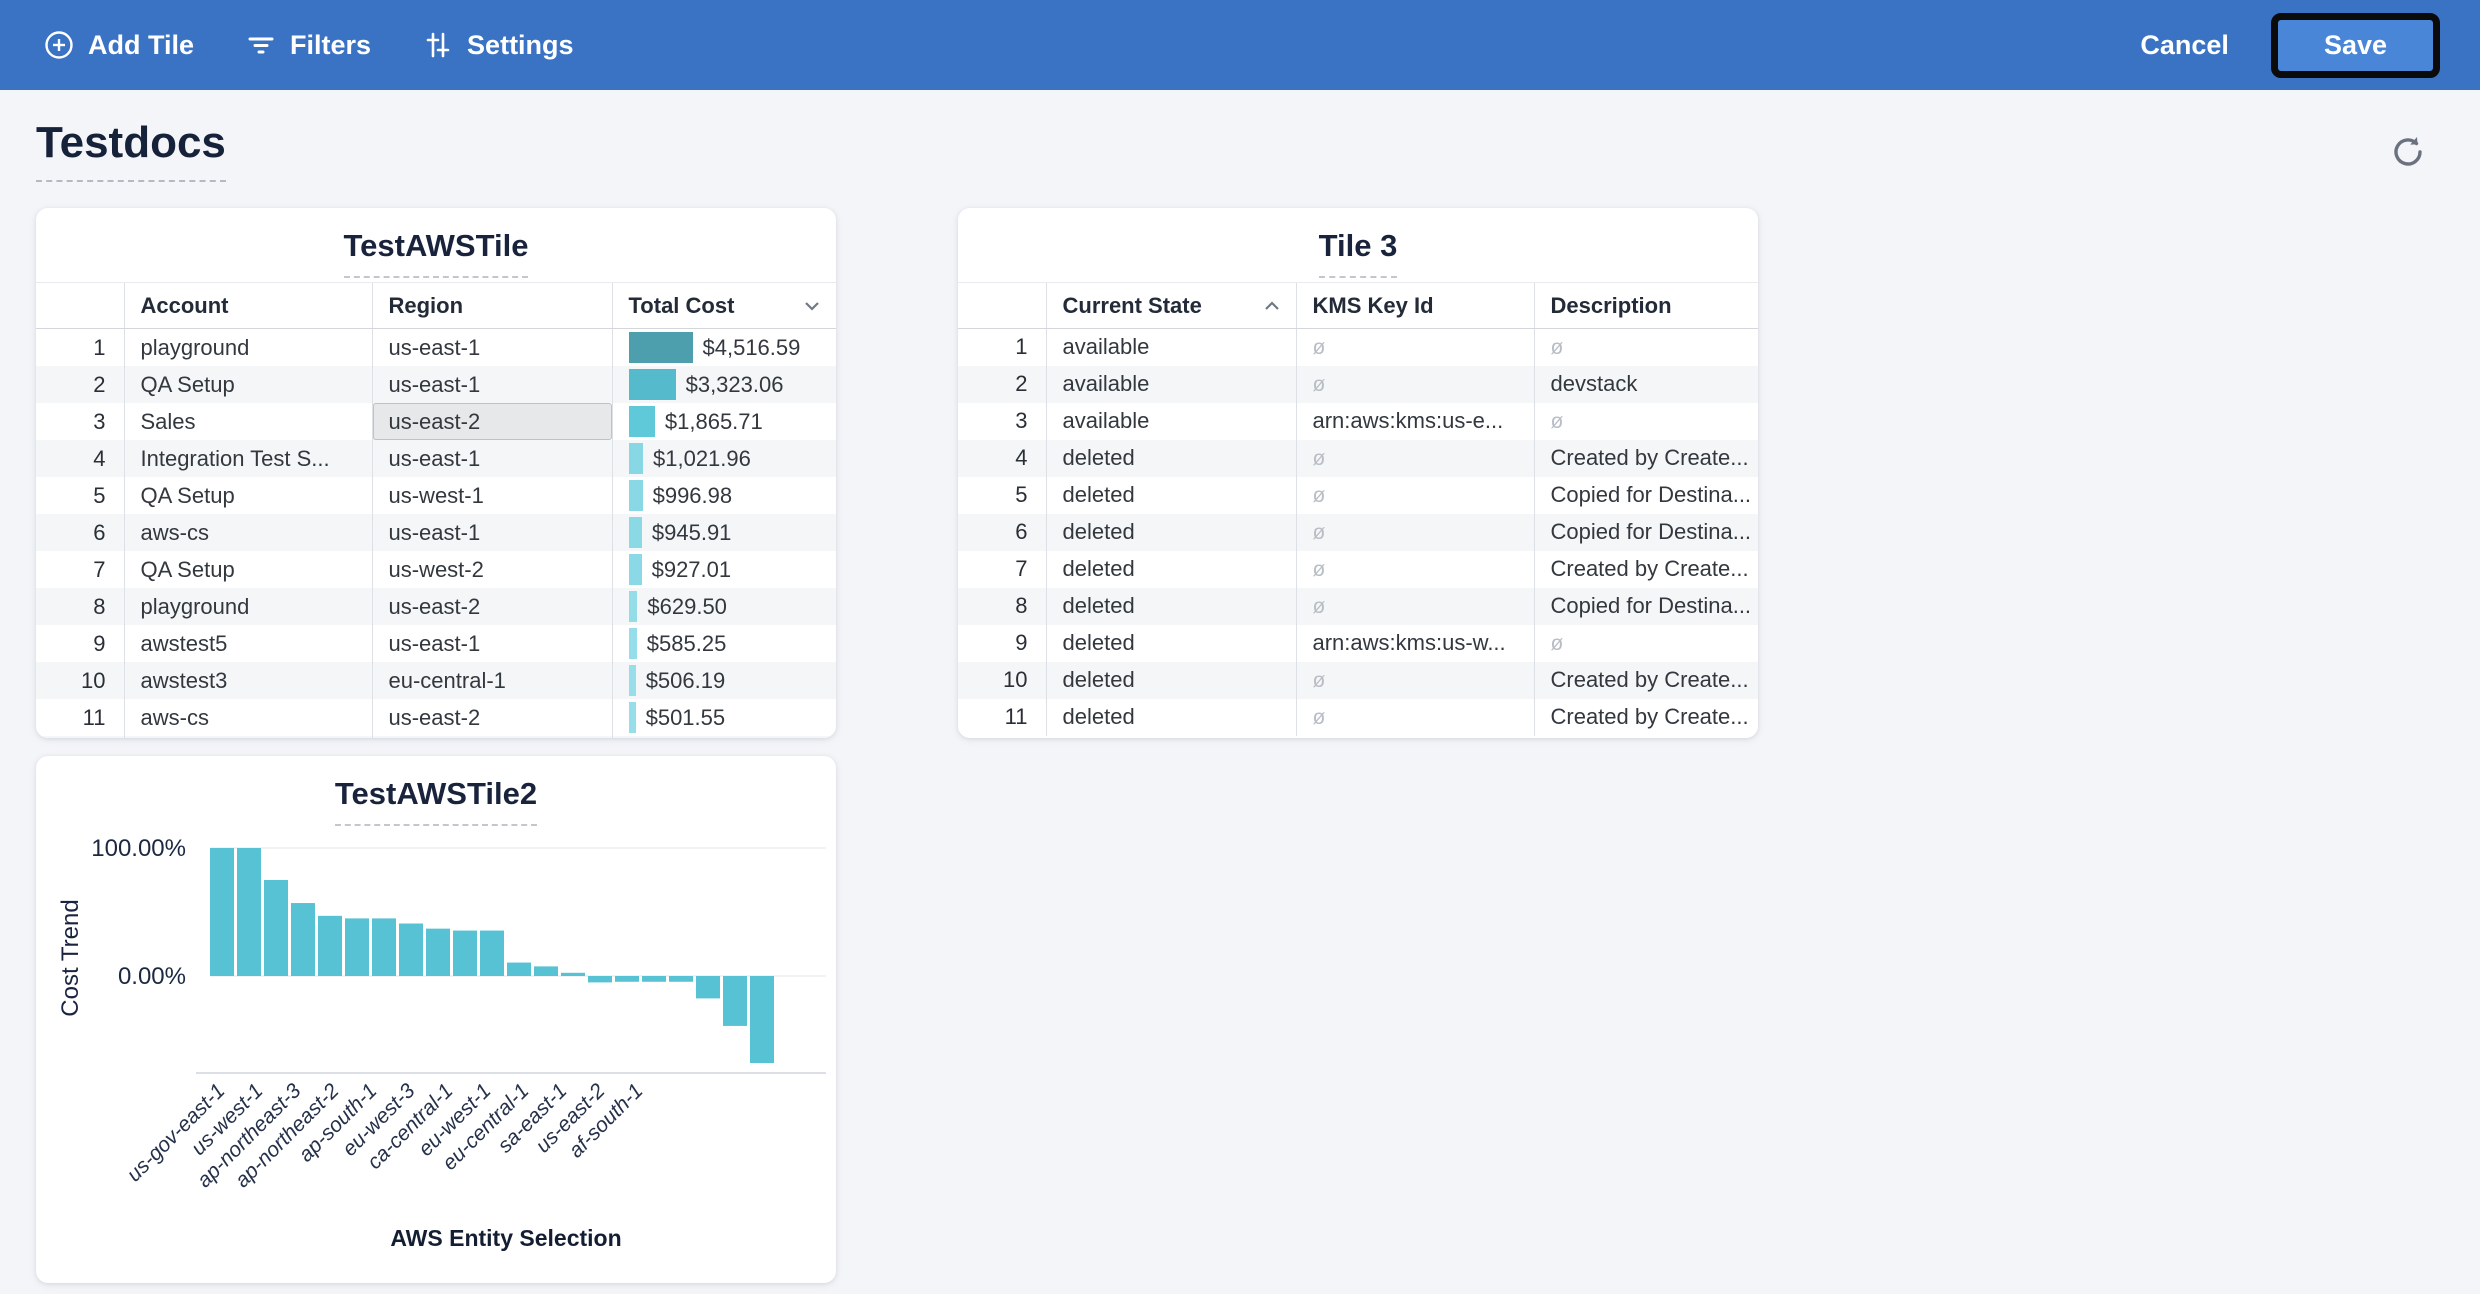 Image resolution: width=2480 pixels, height=1310 pixels. I want to click on plus-circle-icon, so click(59, 45).